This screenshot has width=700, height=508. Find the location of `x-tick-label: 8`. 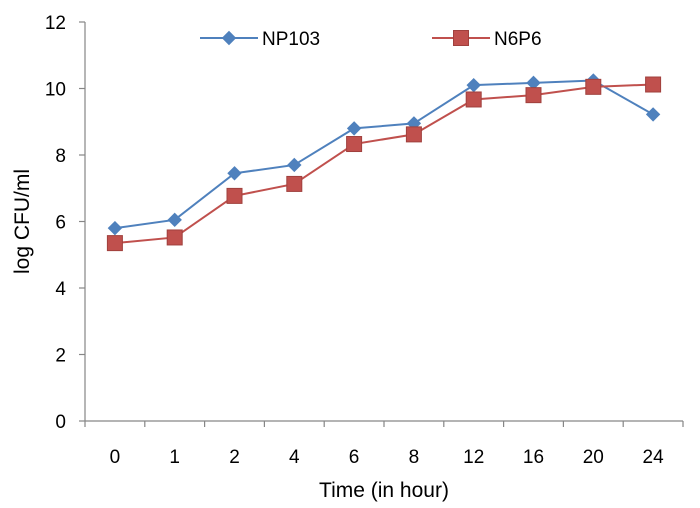

x-tick-label: 8 is located at coordinates (414, 457).